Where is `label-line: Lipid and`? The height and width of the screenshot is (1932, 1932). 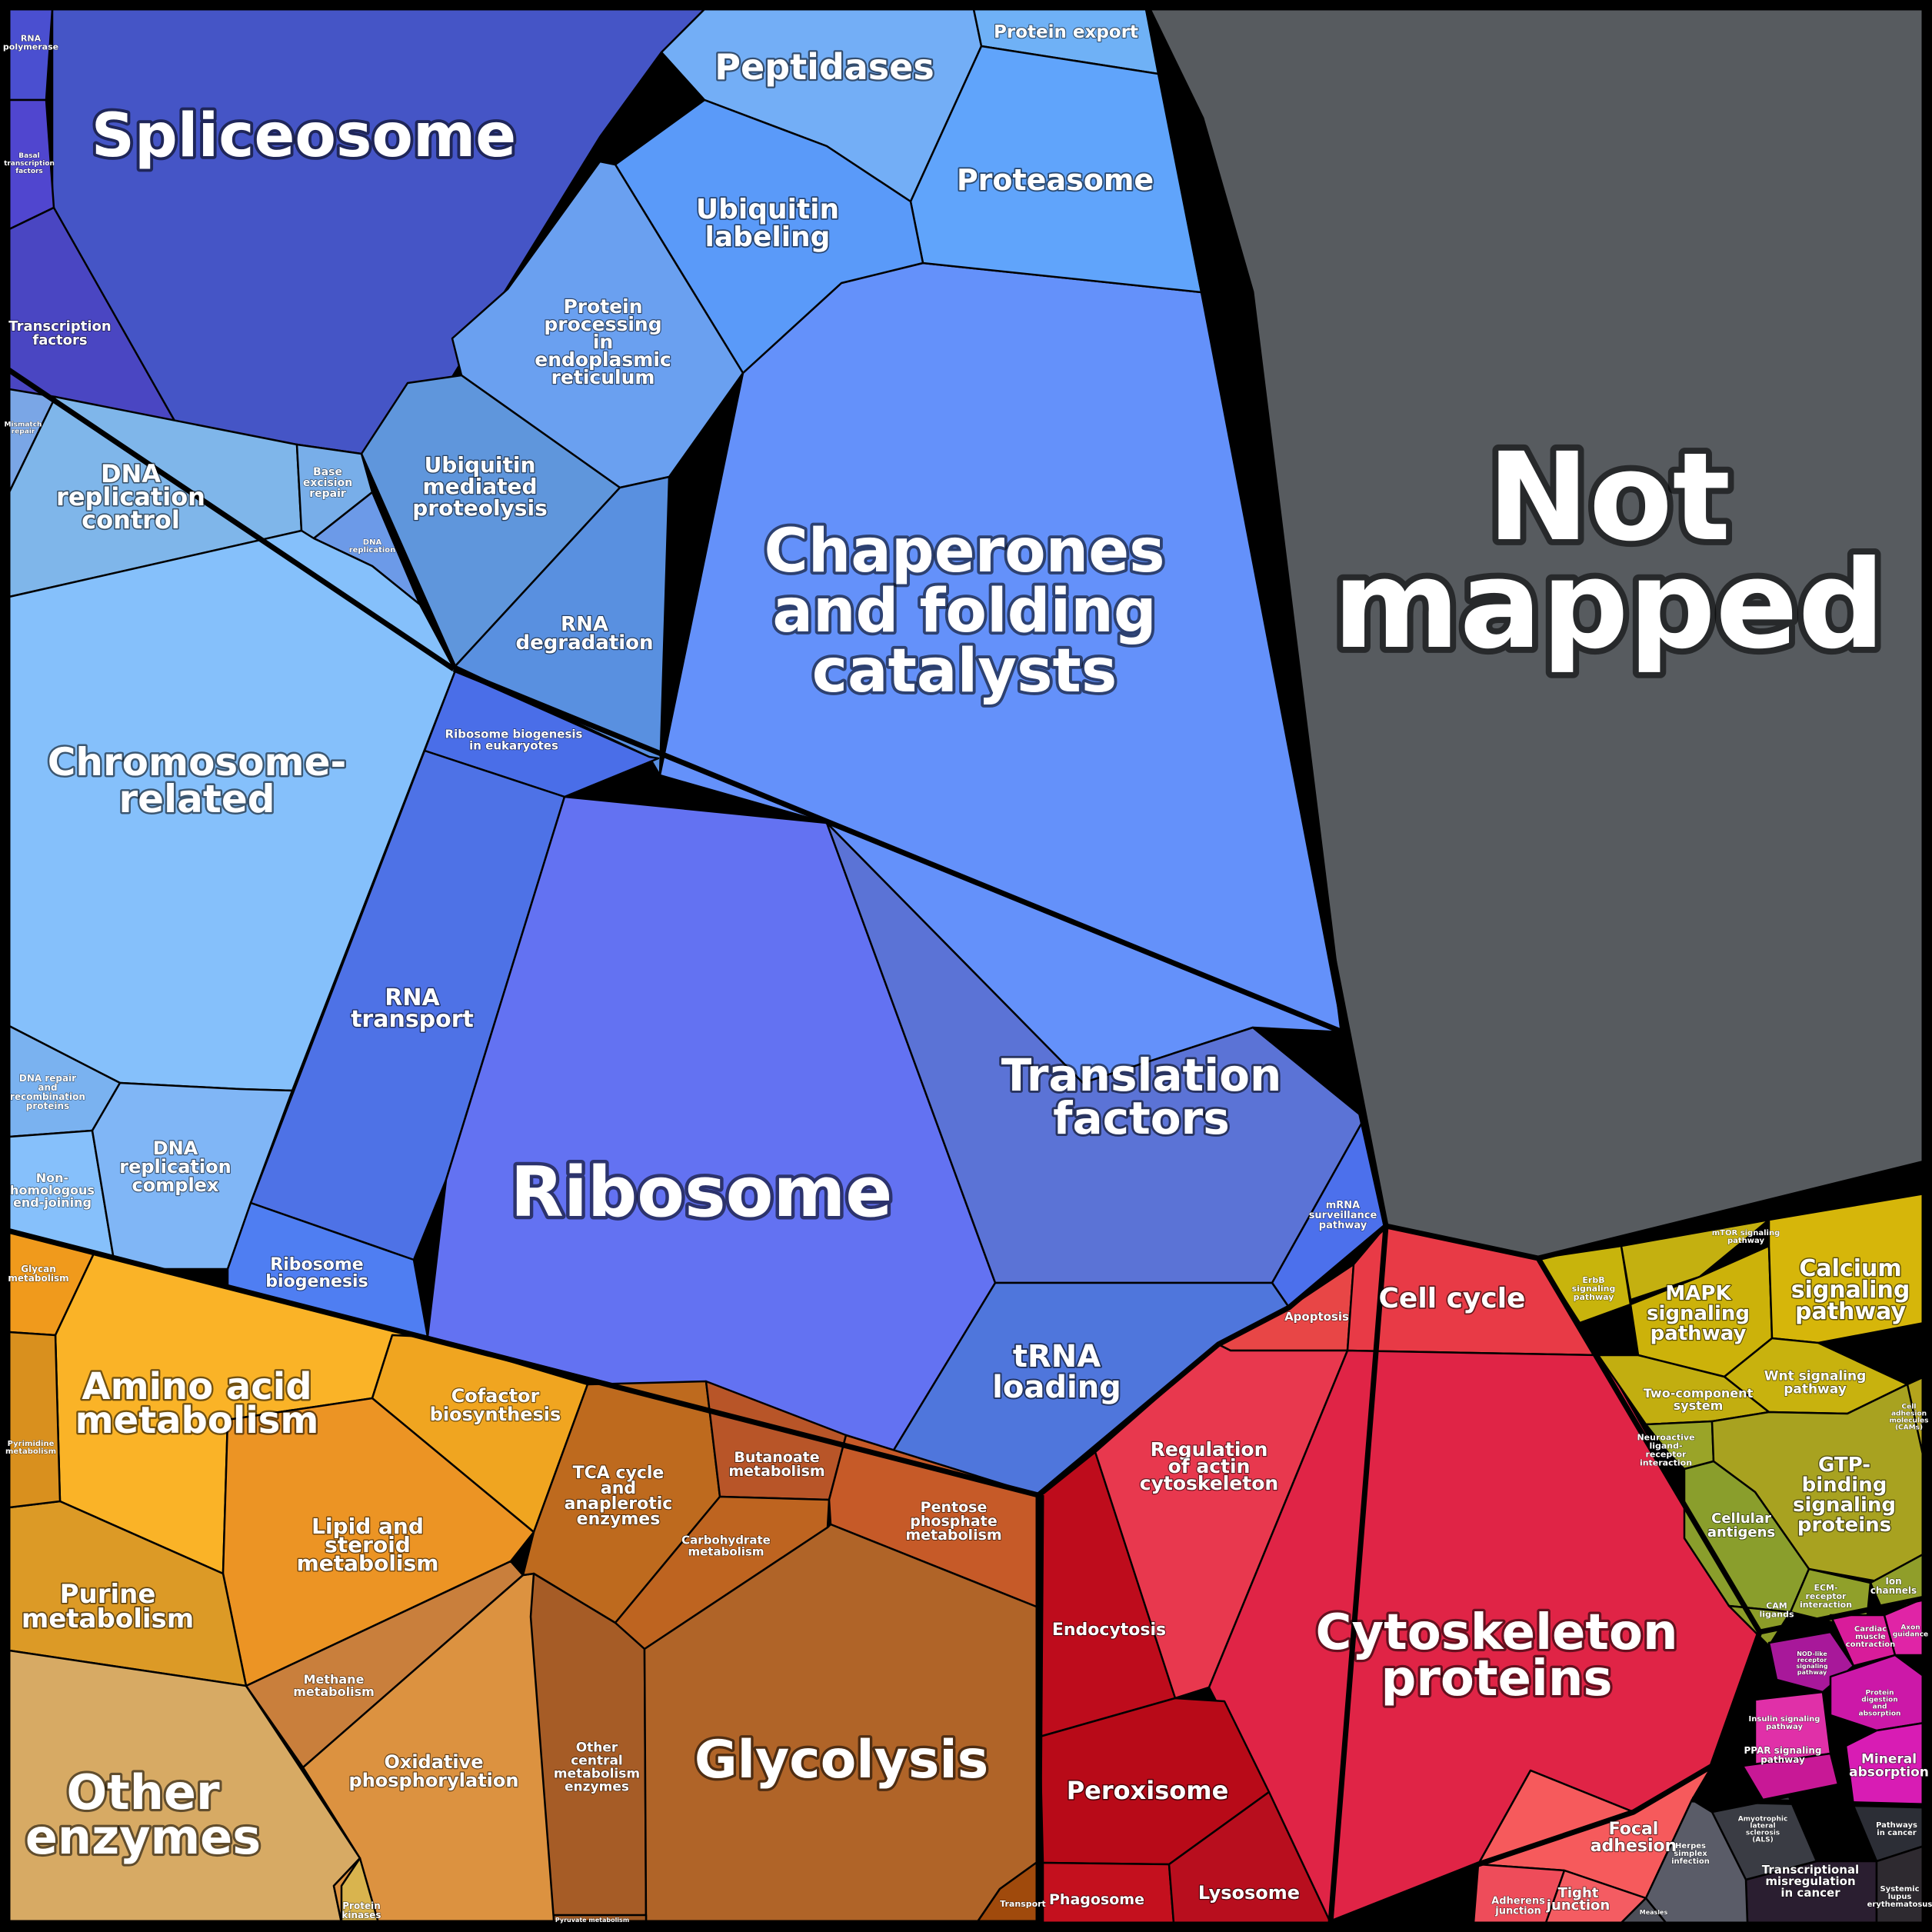
label-line: Lipid and is located at coordinates (367, 1526).